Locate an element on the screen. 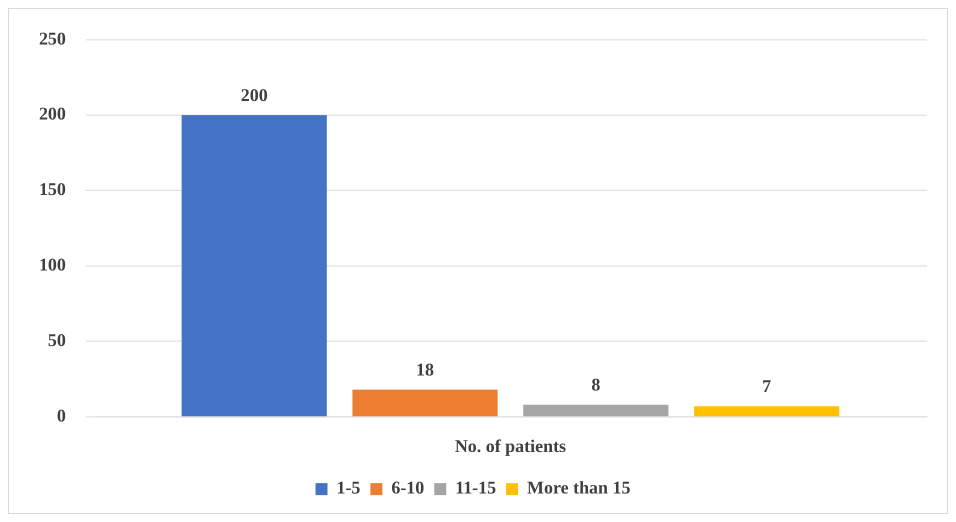  legend-label: 1-5 is located at coordinates (348, 488).